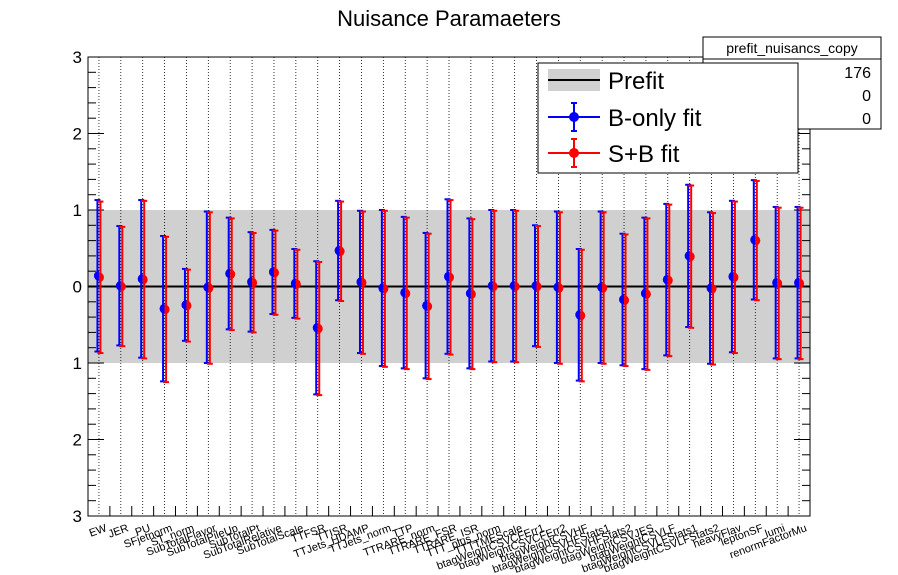 Image resolution: width=898 pixels, height=575 pixels. Describe the element at coordinates (636, 81) in the screenshot. I see `legend-label: Prefit` at that location.